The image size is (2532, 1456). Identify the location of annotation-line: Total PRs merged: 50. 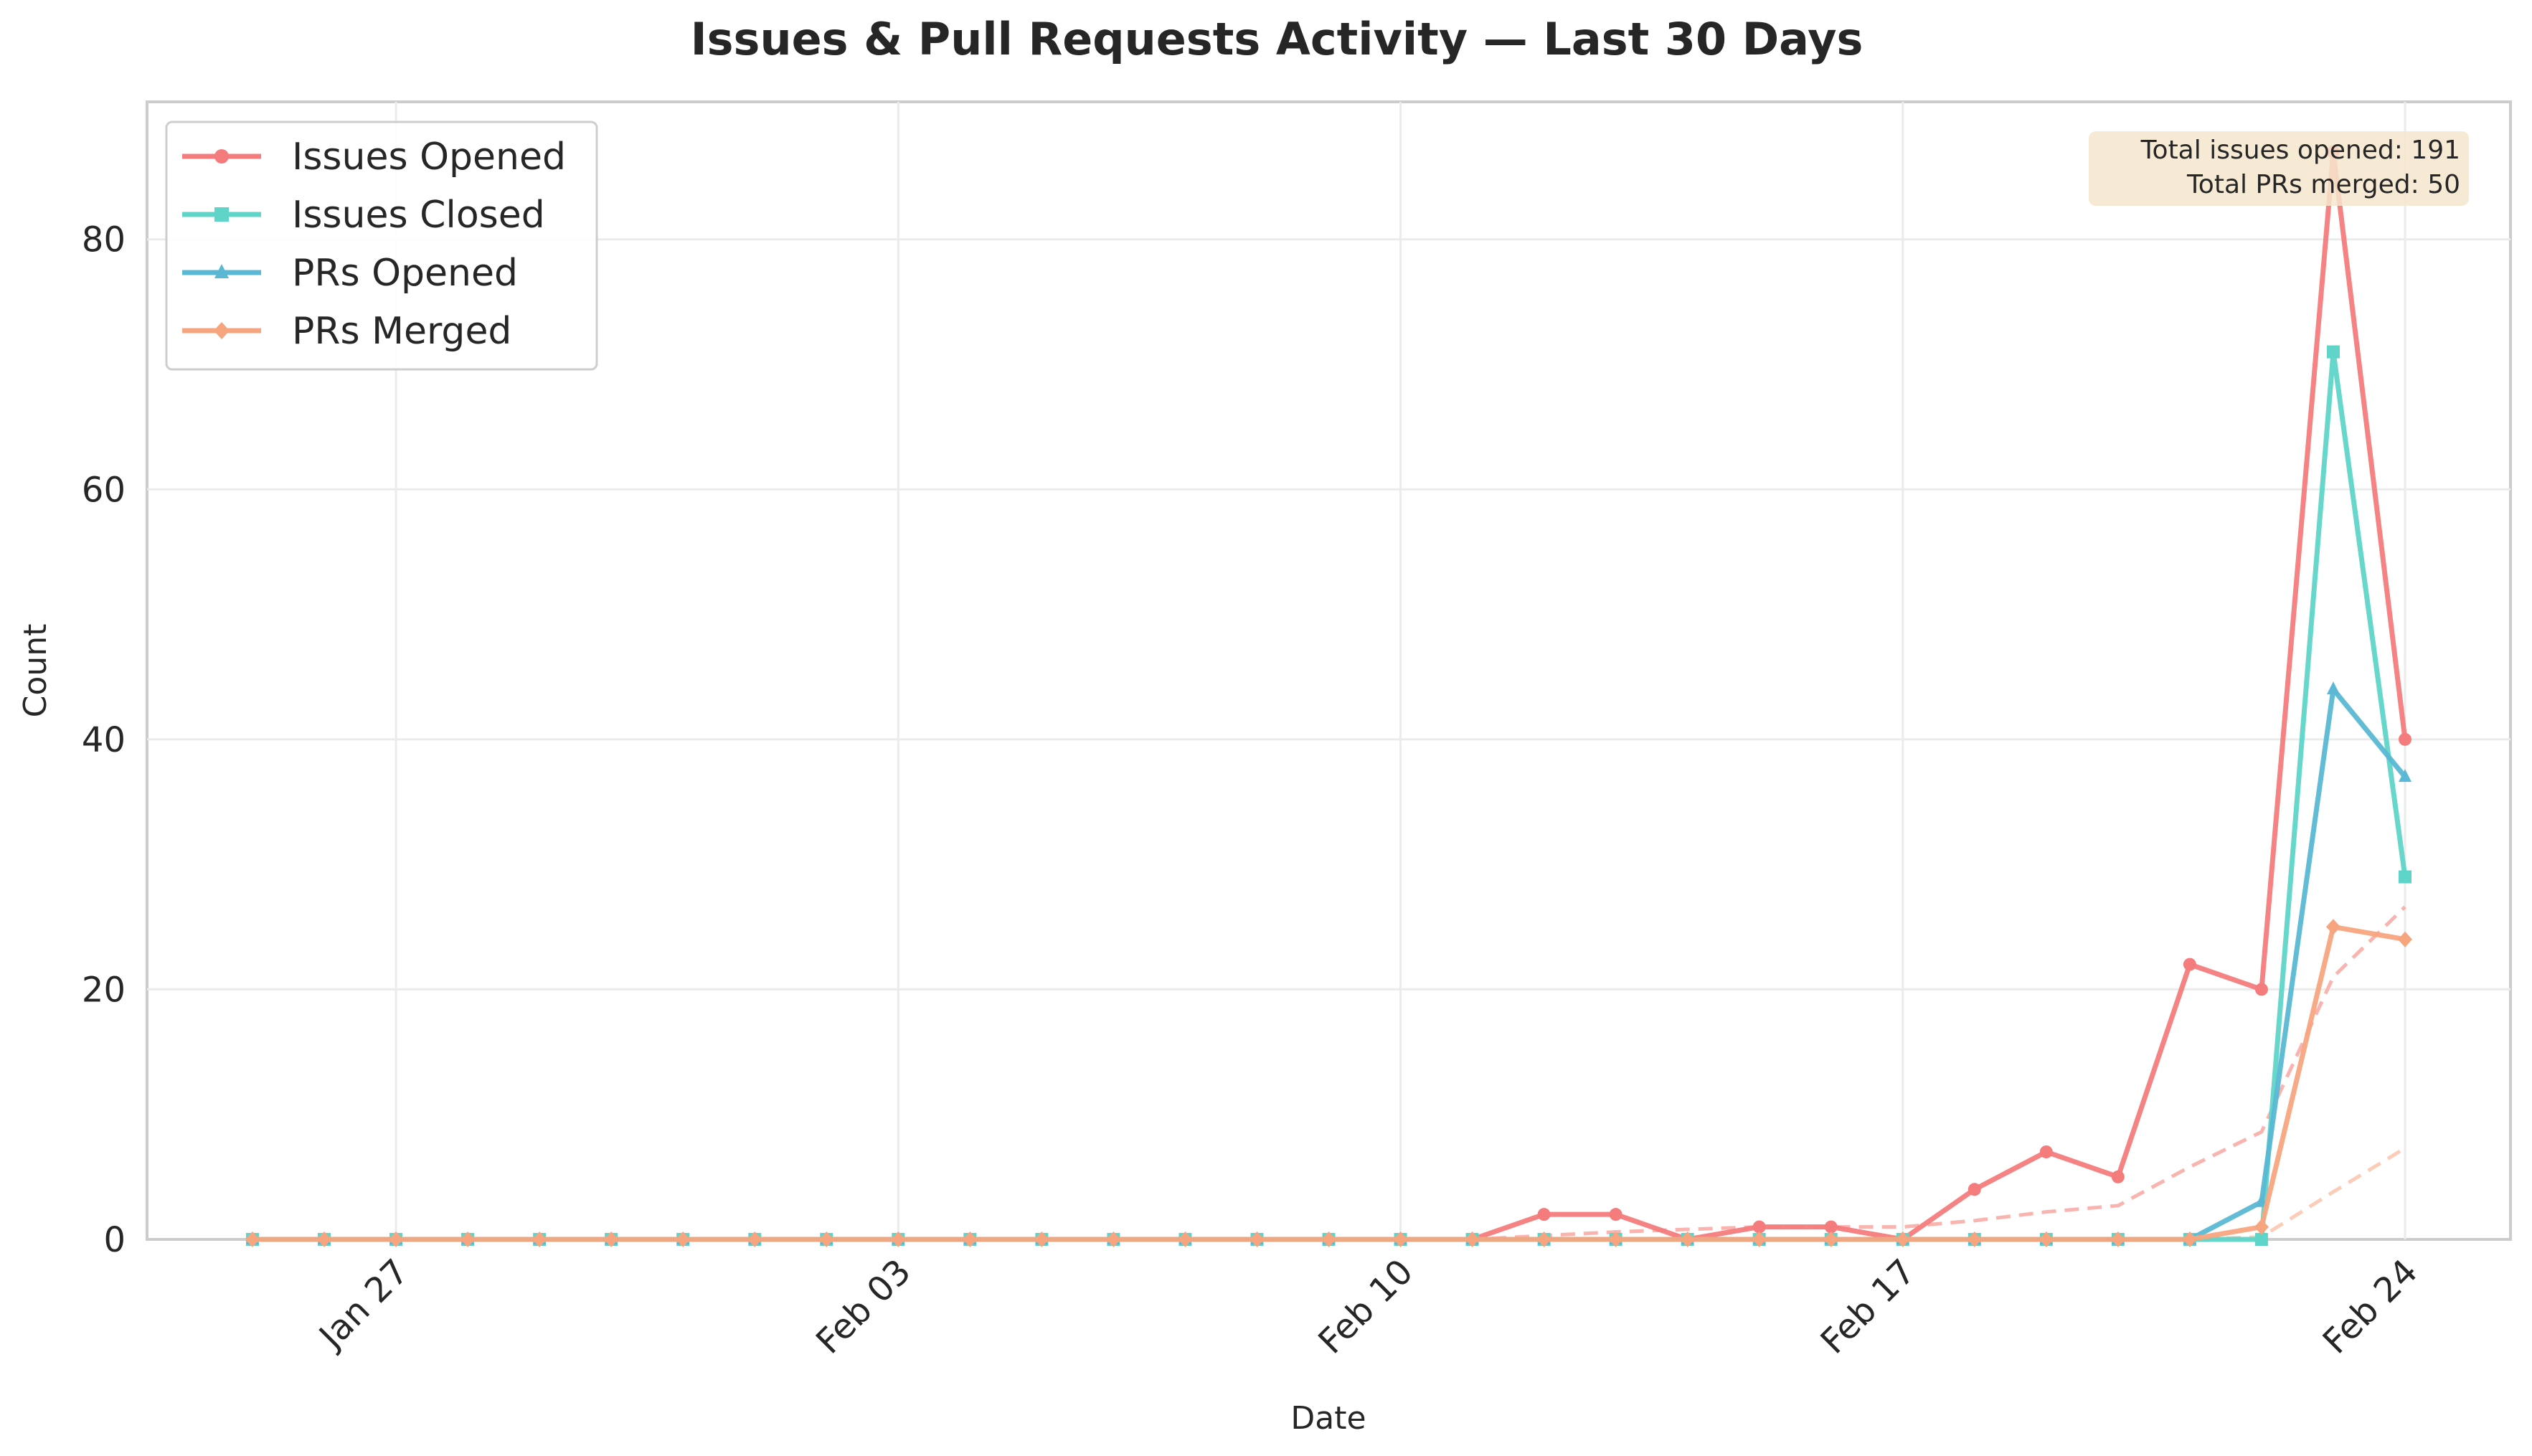
(2323, 184).